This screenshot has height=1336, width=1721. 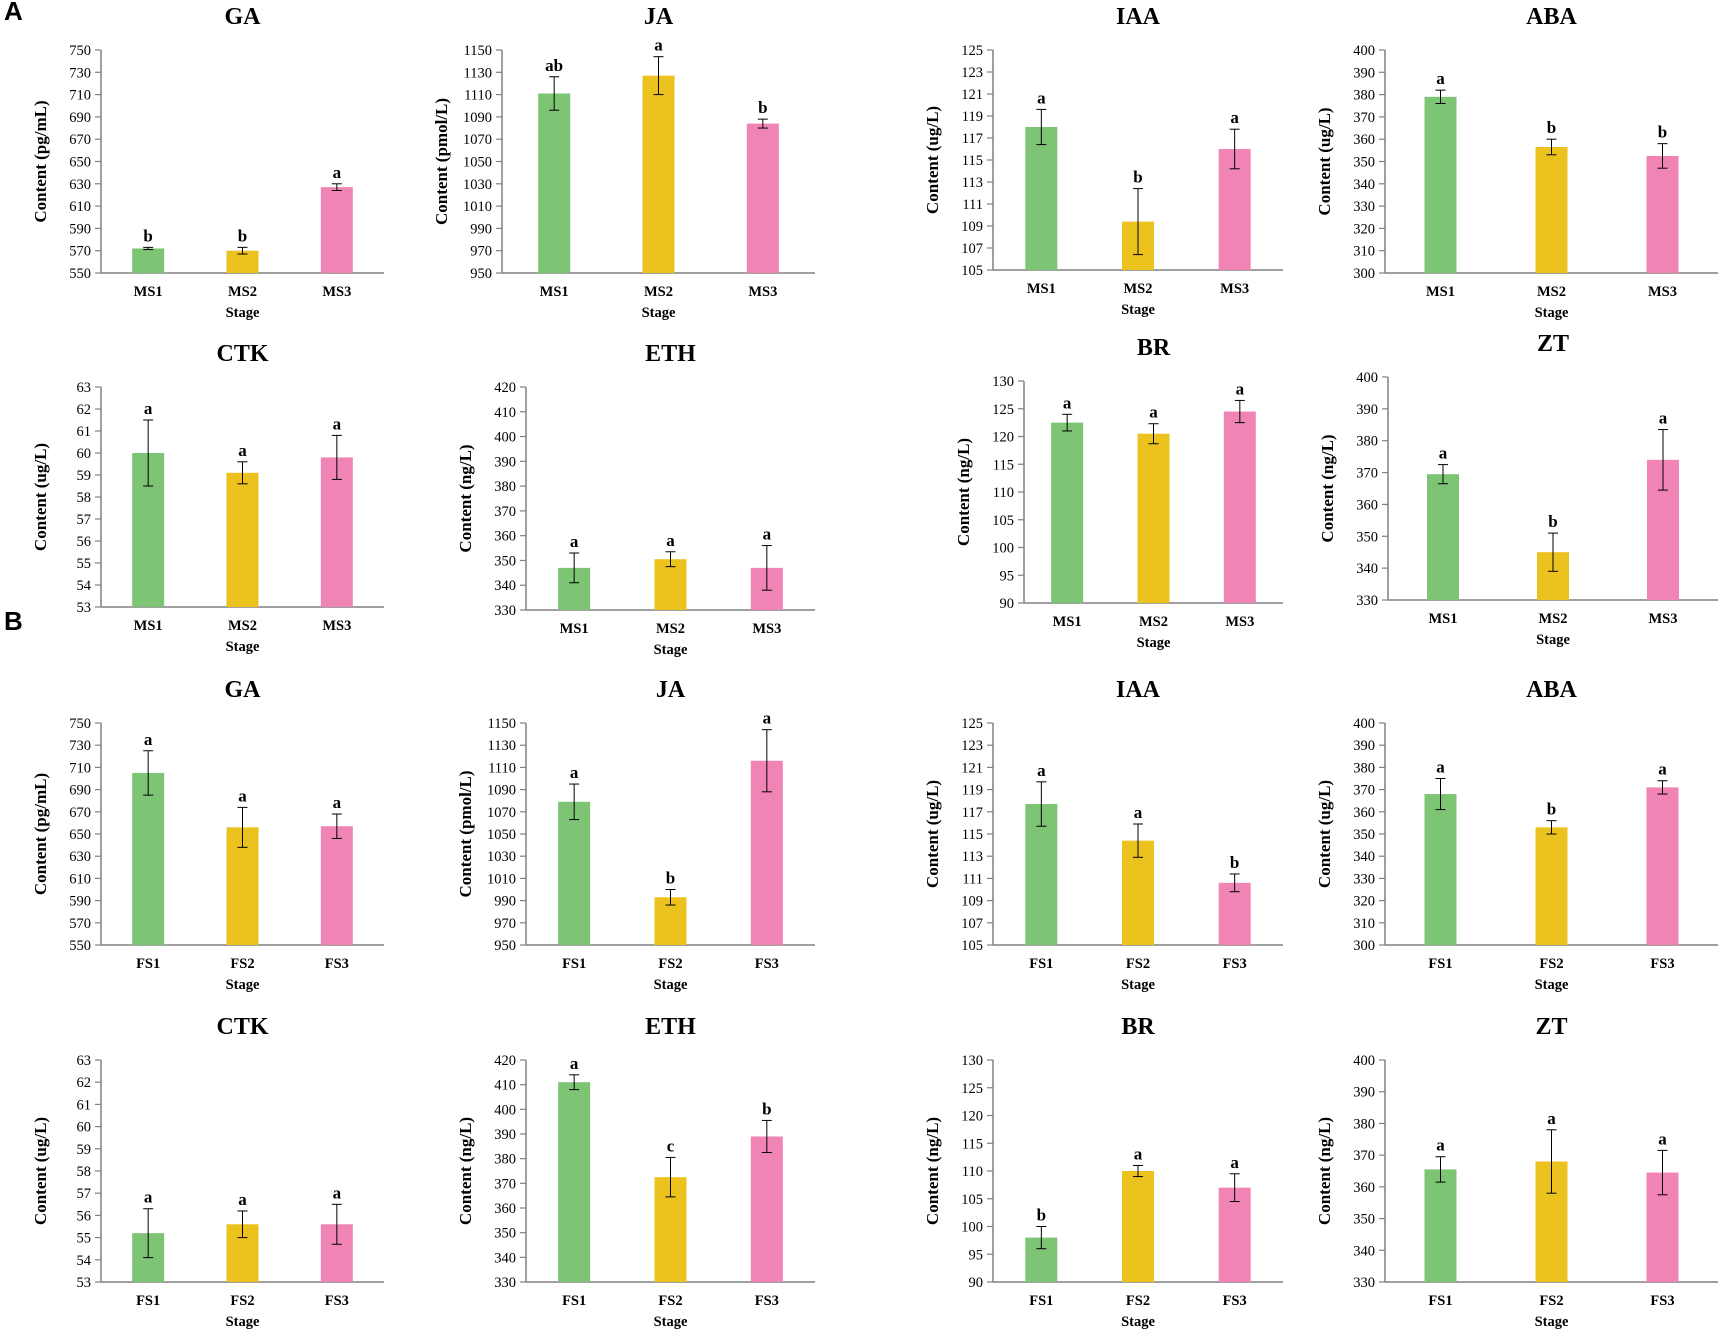 What do you see at coordinates (1553, 640) in the screenshot?
I see `chart-a-zt-x-label: Stage` at bounding box center [1553, 640].